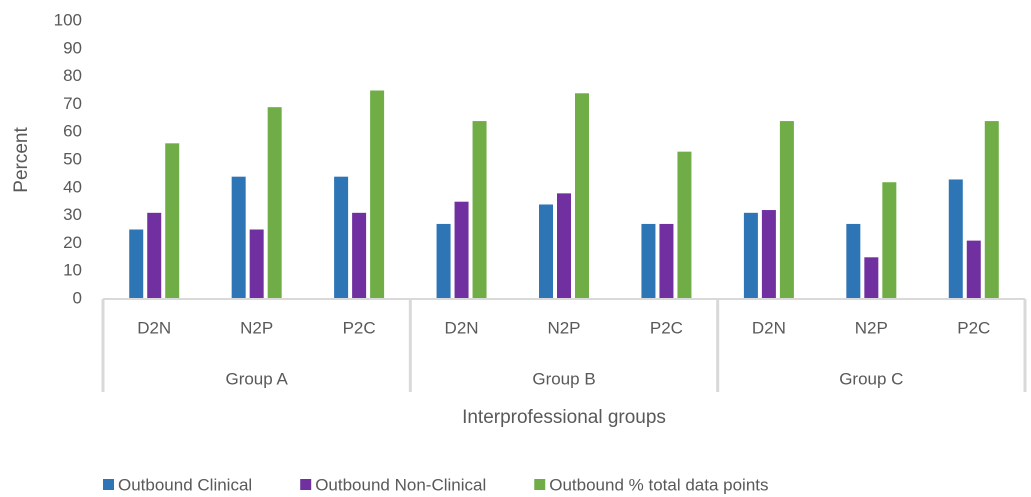  I want to click on group-label: Group A, so click(256, 378).